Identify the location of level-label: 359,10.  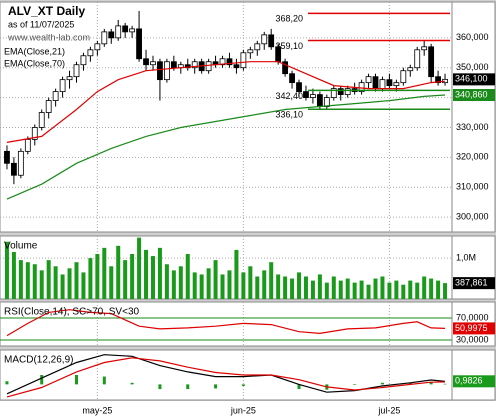
(289, 46).